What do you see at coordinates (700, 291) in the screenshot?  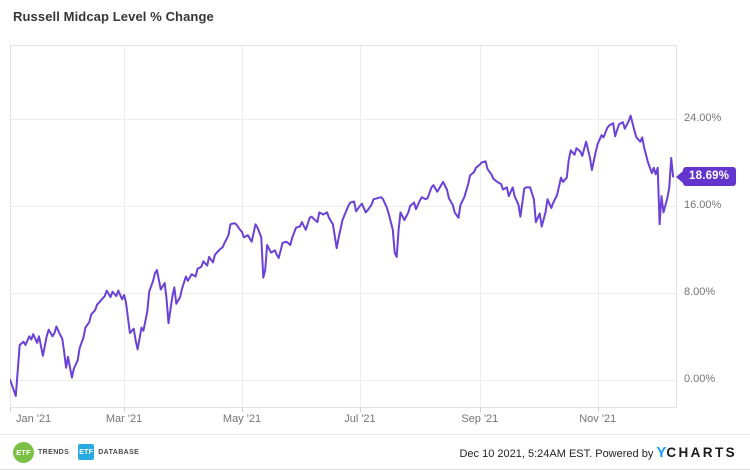 I see `y-axis-label: 8.00%` at bounding box center [700, 291].